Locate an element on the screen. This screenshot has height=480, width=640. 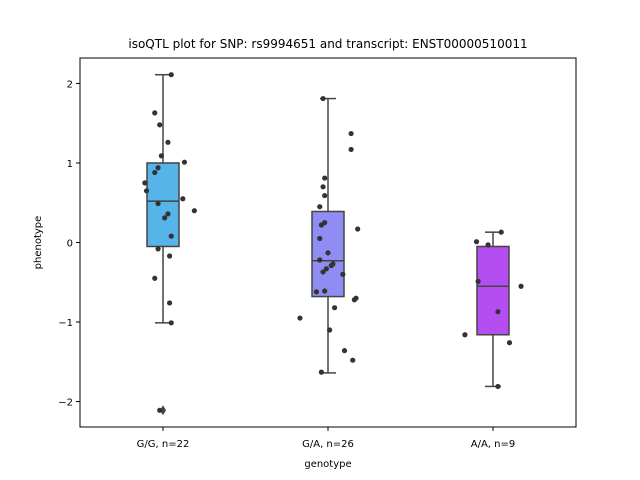
outlier-marker is located at coordinates (163, 410).